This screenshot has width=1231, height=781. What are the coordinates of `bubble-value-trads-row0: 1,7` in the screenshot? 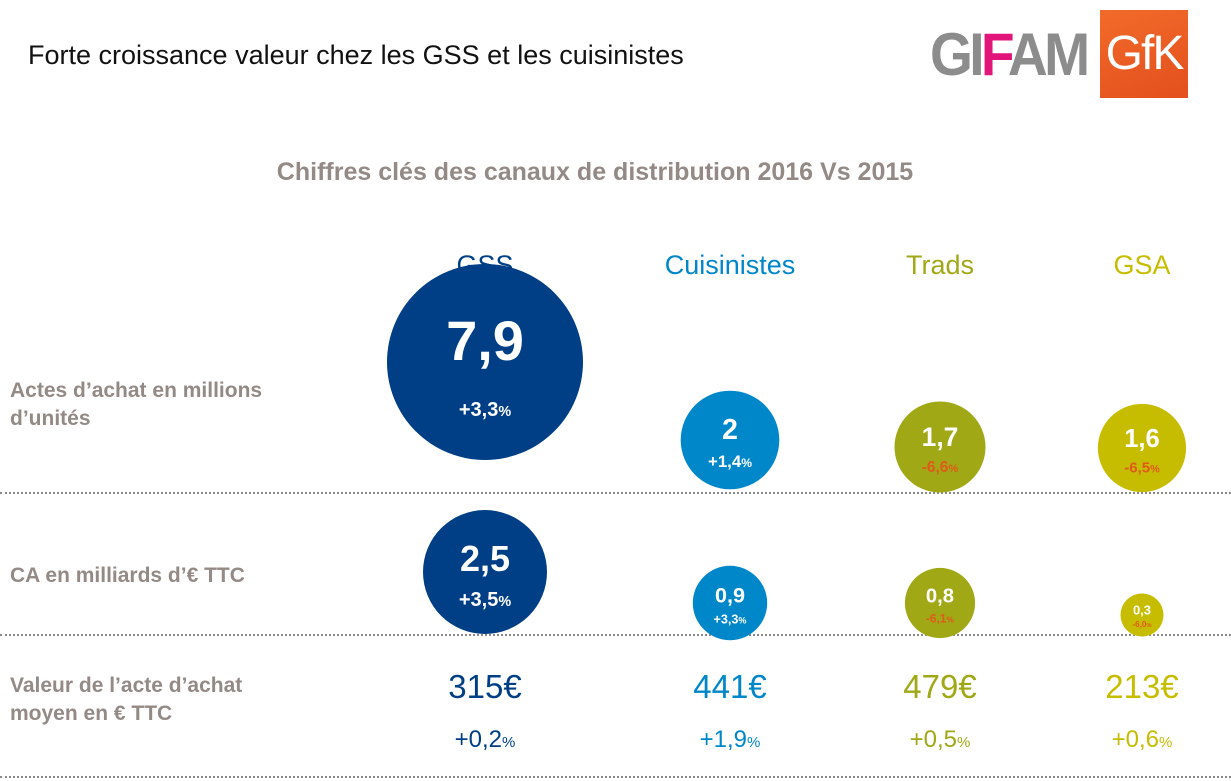 It's located at (940, 437).